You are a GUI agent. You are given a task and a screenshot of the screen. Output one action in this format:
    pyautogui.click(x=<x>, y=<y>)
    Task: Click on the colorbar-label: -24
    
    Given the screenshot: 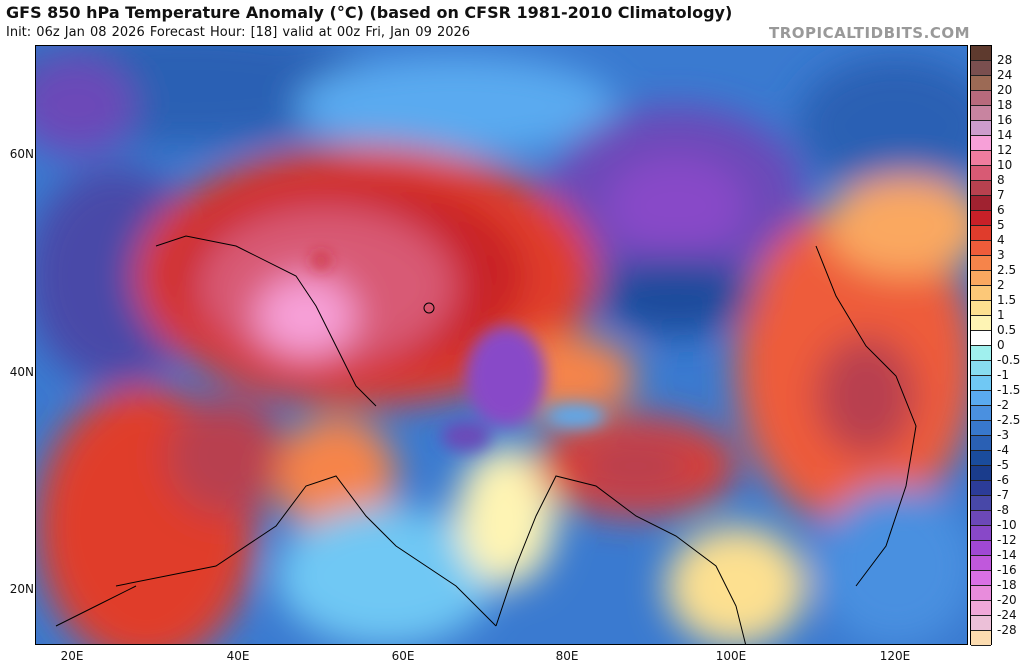 What is the action you would take?
    pyautogui.click(x=1007, y=615)
    